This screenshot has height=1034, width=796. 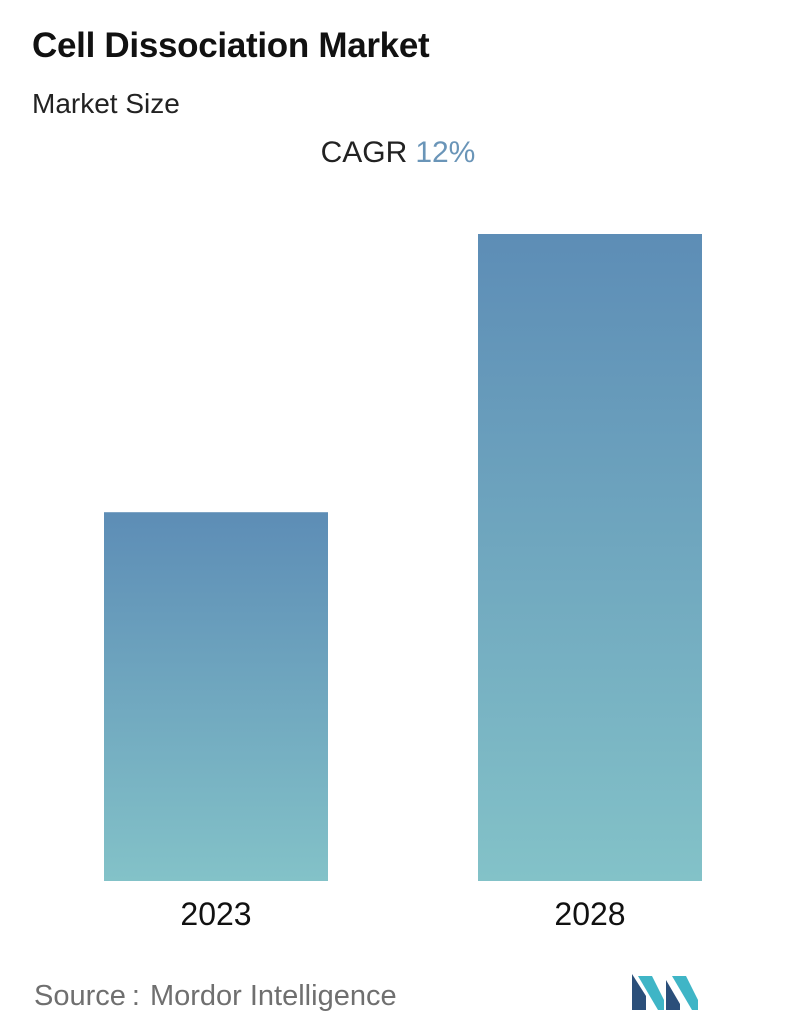 I want to click on bar-2023, so click(x=216, y=696).